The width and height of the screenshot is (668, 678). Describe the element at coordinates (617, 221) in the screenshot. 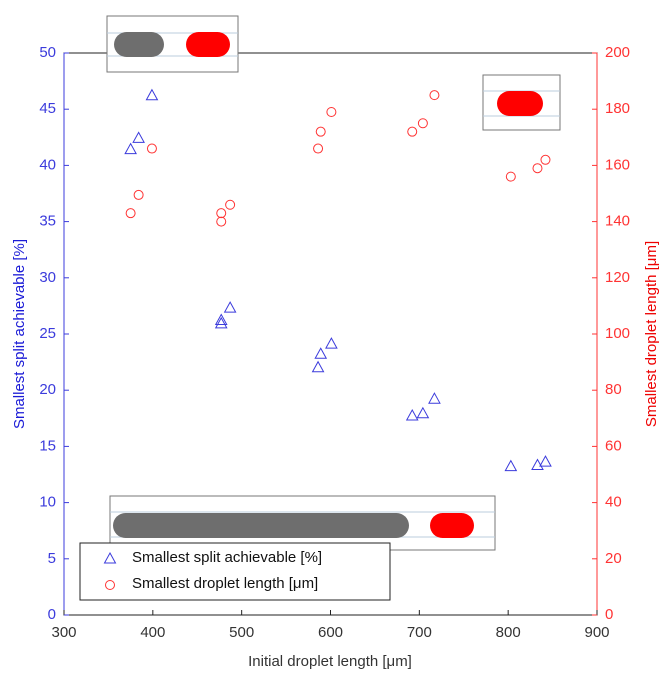

I see `y2-tick-label: 140` at that location.